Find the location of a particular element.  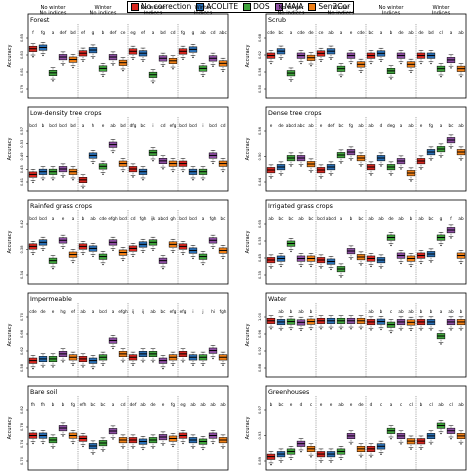

significance-letter: cl is located at coordinates (430, 404).